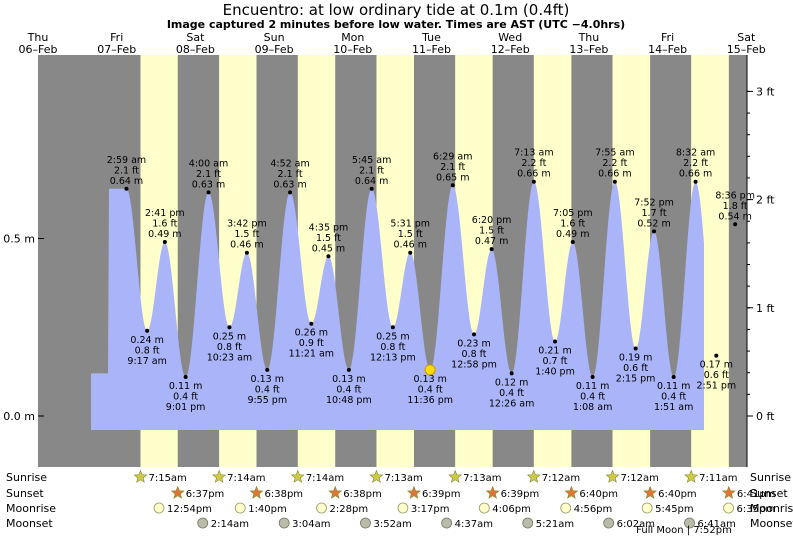 Image resolution: width=793 pixels, height=538 pixels. I want to click on extreme-label: 0.13 m, so click(348, 379).